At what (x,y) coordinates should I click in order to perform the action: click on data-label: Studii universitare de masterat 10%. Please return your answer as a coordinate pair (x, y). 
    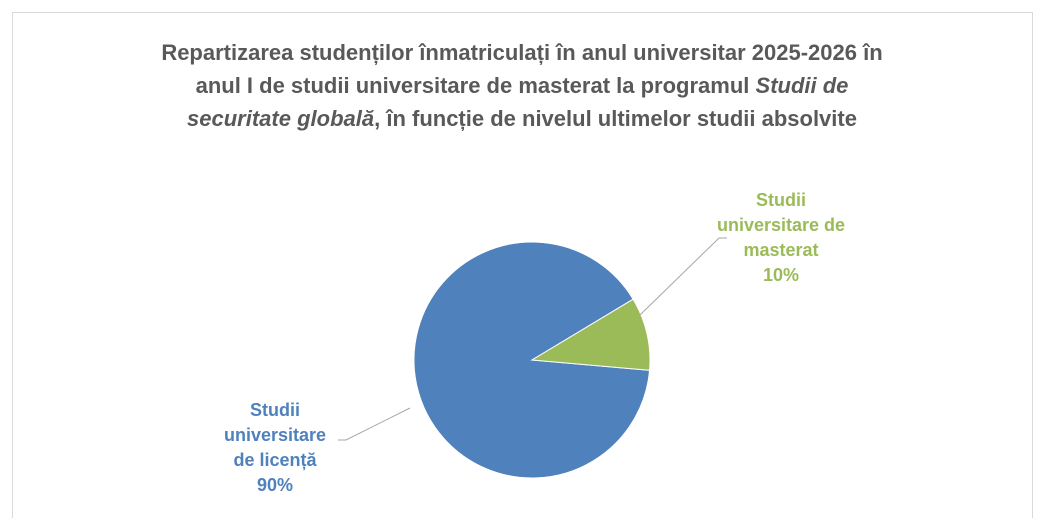
    Looking at the image, I should click on (781, 238).